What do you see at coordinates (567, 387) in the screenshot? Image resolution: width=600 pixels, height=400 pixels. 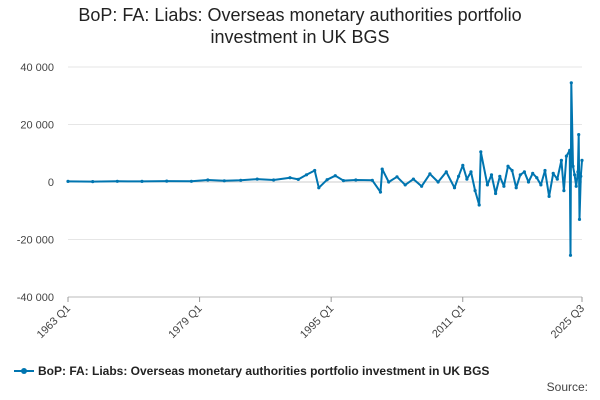 I see `source-label: Source:` at bounding box center [567, 387].